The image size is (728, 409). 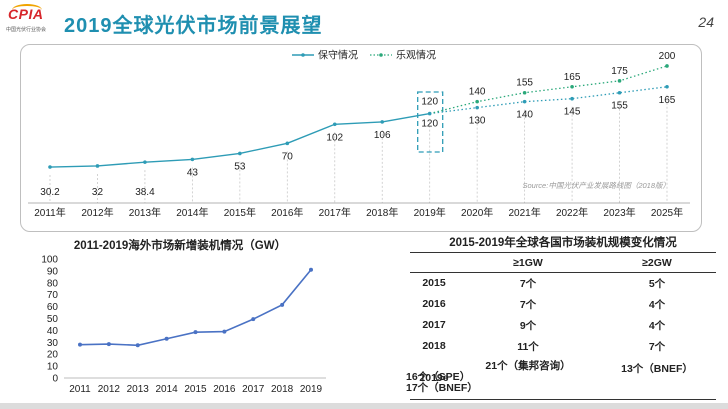 What do you see at coordinates (563, 283) in the screenshot?
I see `table-row: 2015 7个 5个` at bounding box center [563, 283].